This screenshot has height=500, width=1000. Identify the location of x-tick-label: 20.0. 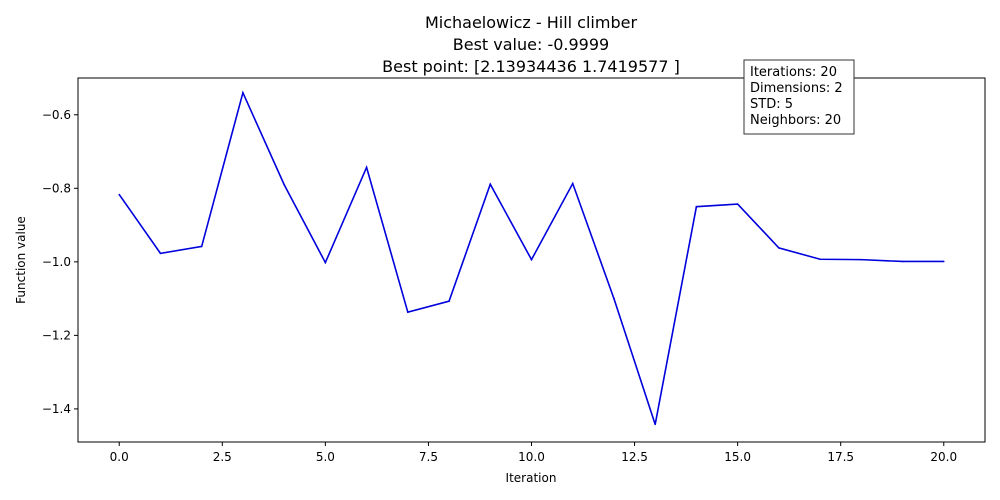
(943, 457).